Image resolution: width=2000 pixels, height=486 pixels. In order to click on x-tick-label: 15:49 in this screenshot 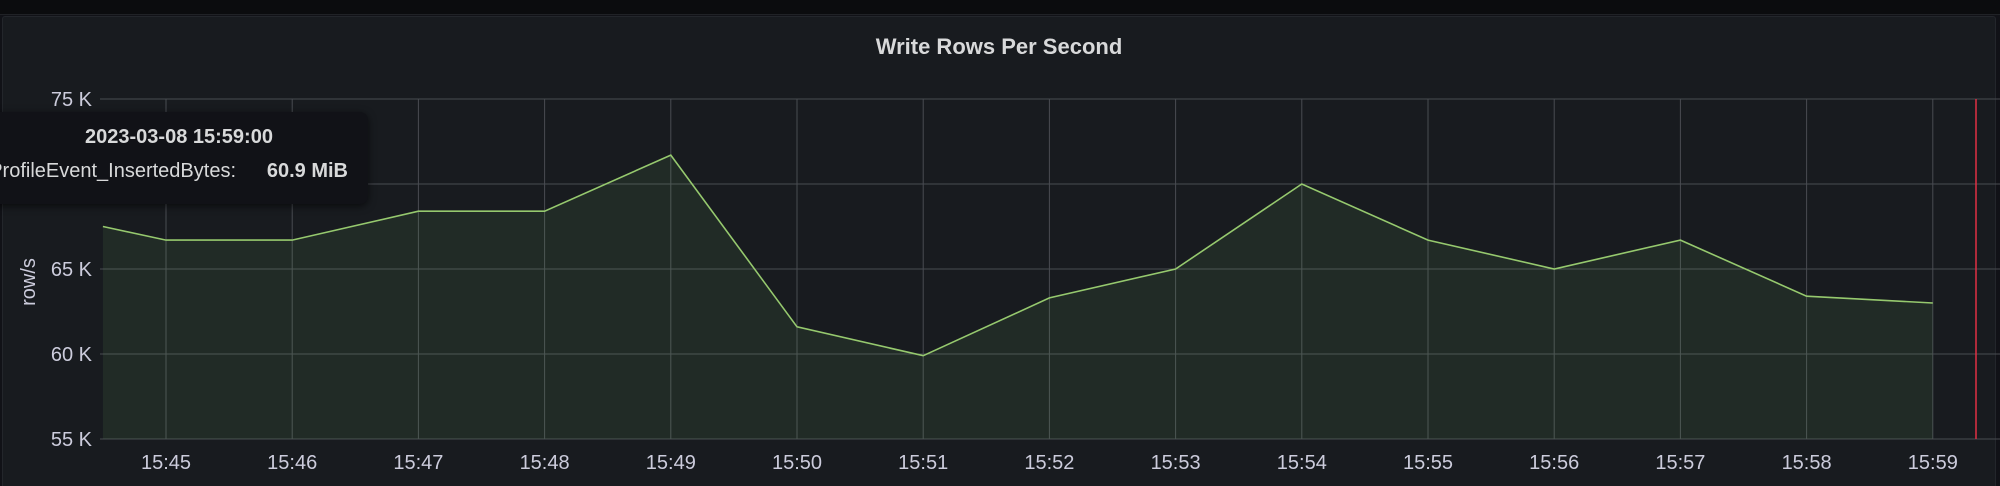, I will do `click(671, 463)`.